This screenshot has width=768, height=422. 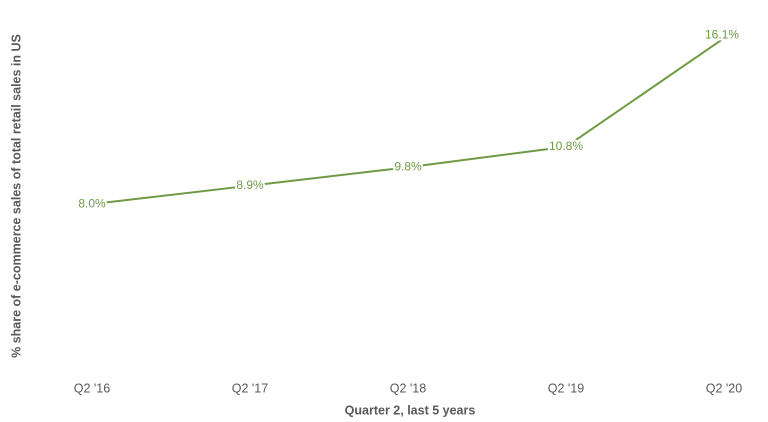 What do you see at coordinates (566, 146) in the screenshot?
I see `value-label: 10.8%` at bounding box center [566, 146].